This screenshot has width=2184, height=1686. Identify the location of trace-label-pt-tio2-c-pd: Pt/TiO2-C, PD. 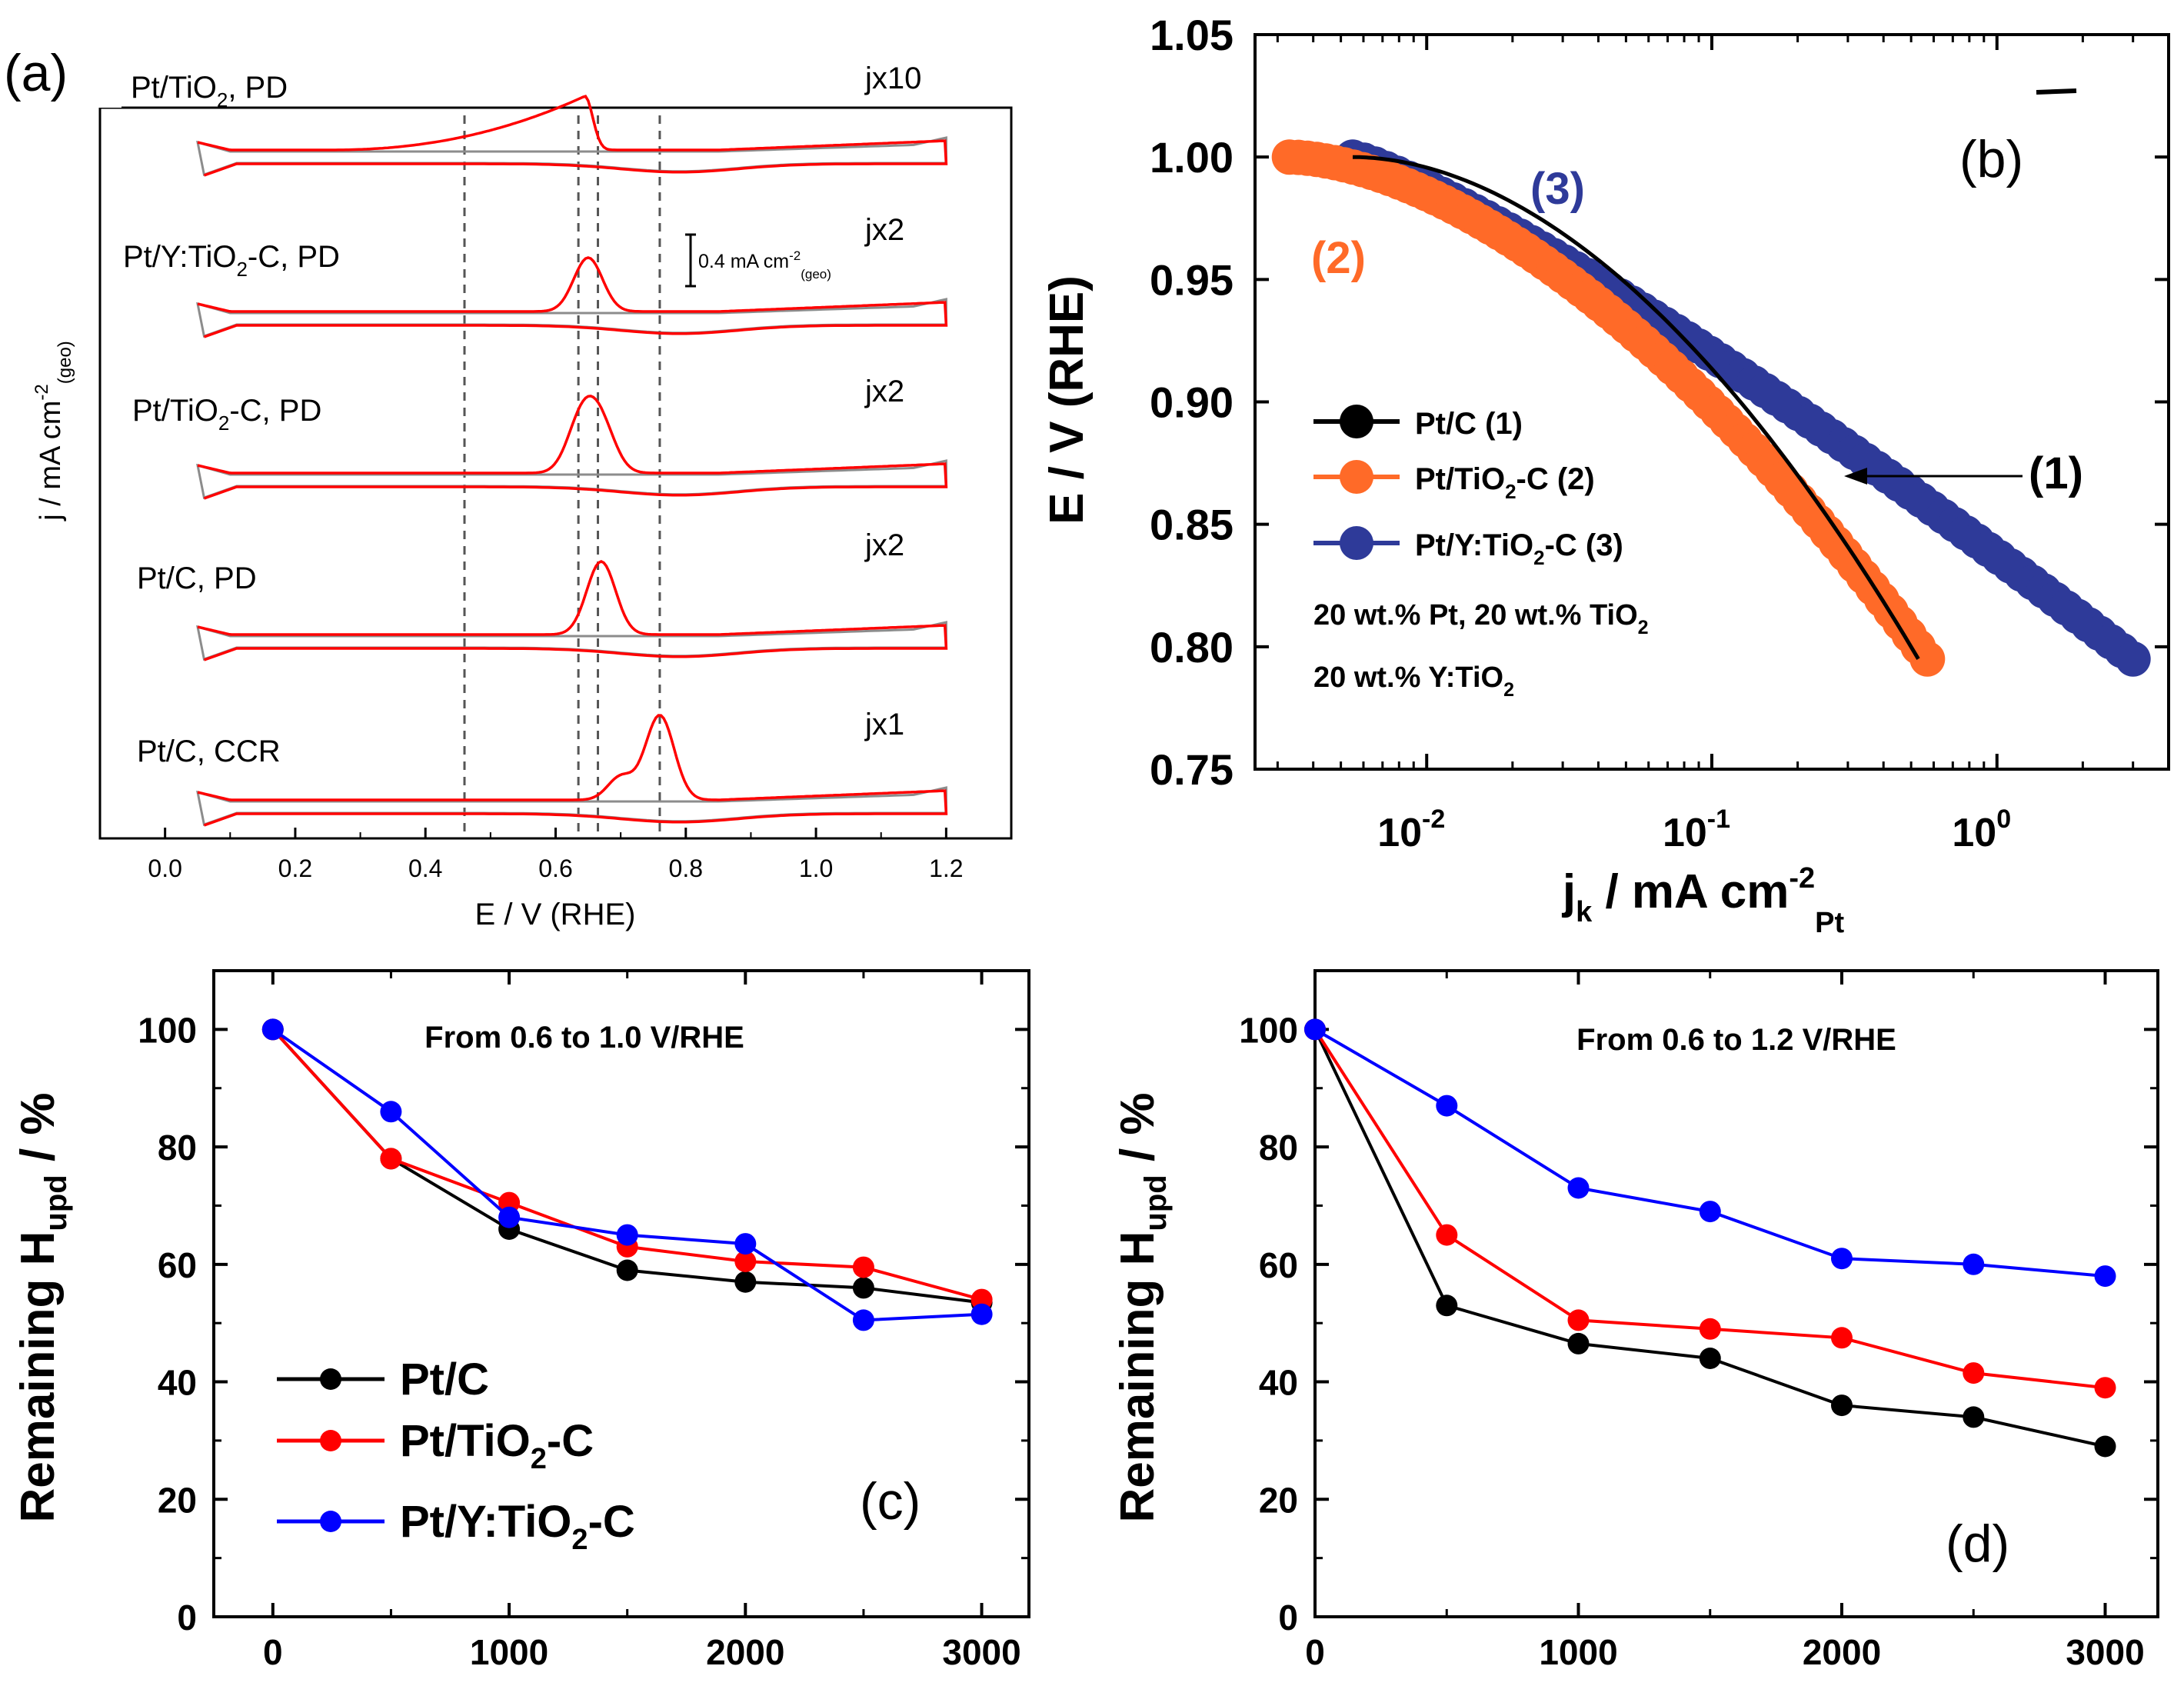
(227, 414).